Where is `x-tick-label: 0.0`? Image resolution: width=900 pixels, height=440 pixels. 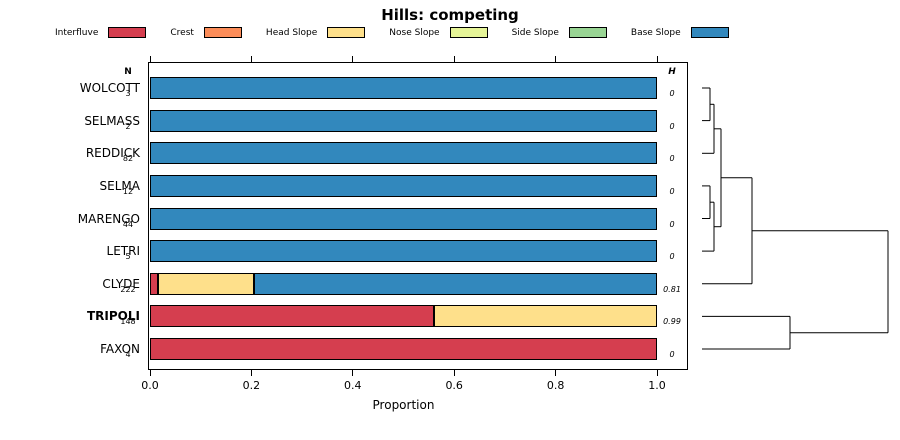
x-tick-label: 0.0 is located at coordinates (150, 385).